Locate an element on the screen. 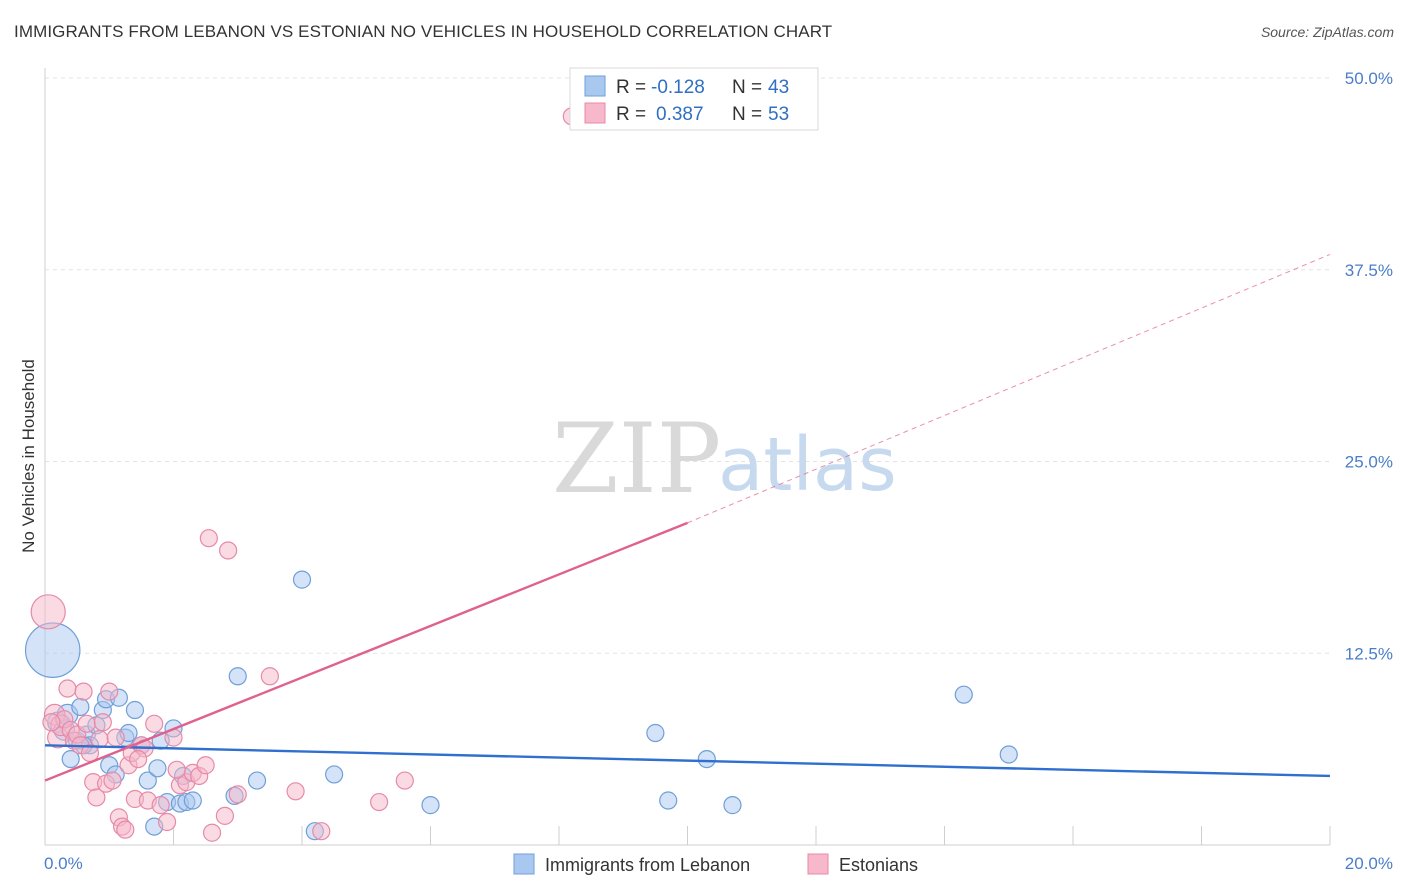 The height and width of the screenshot is (892, 1406). chart-source: Source: ZipAtlas.com is located at coordinates (1327, 32).